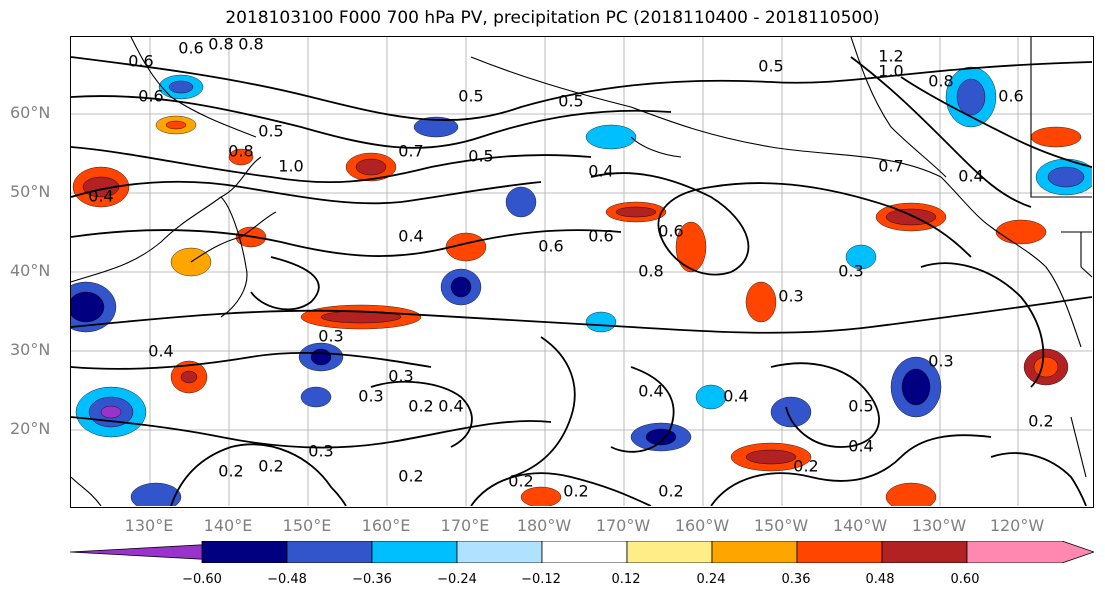  What do you see at coordinates (372, 579) in the screenshot?
I see `colorbar-tick-label: −0.36` at bounding box center [372, 579].